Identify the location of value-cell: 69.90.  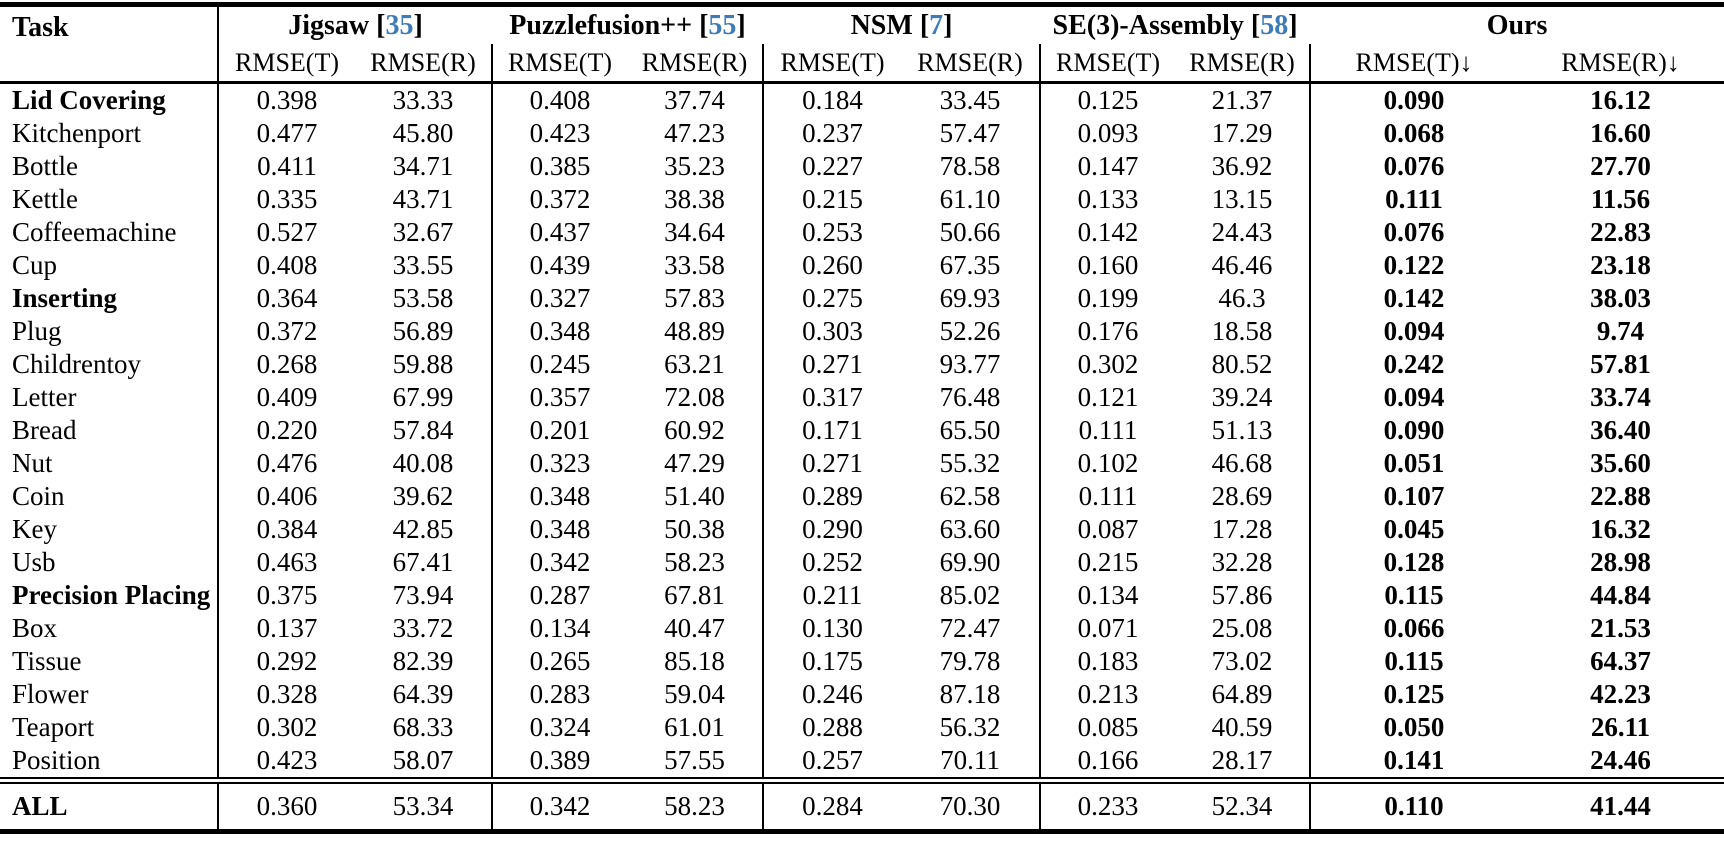
(970, 562).